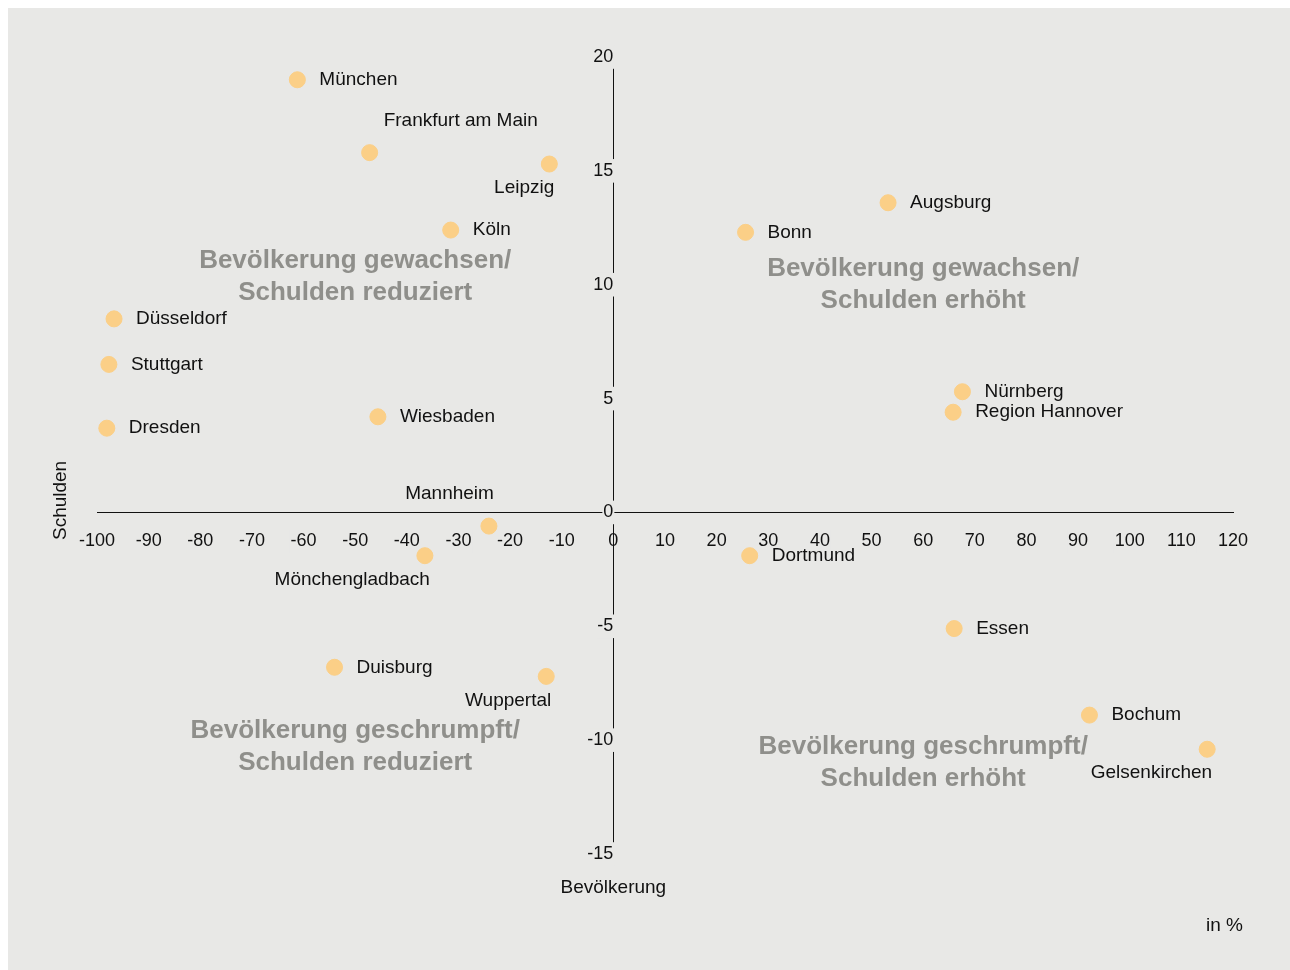  Describe the element at coordinates (1026, 540) in the screenshot. I see `x-tick-label: 80` at that location.